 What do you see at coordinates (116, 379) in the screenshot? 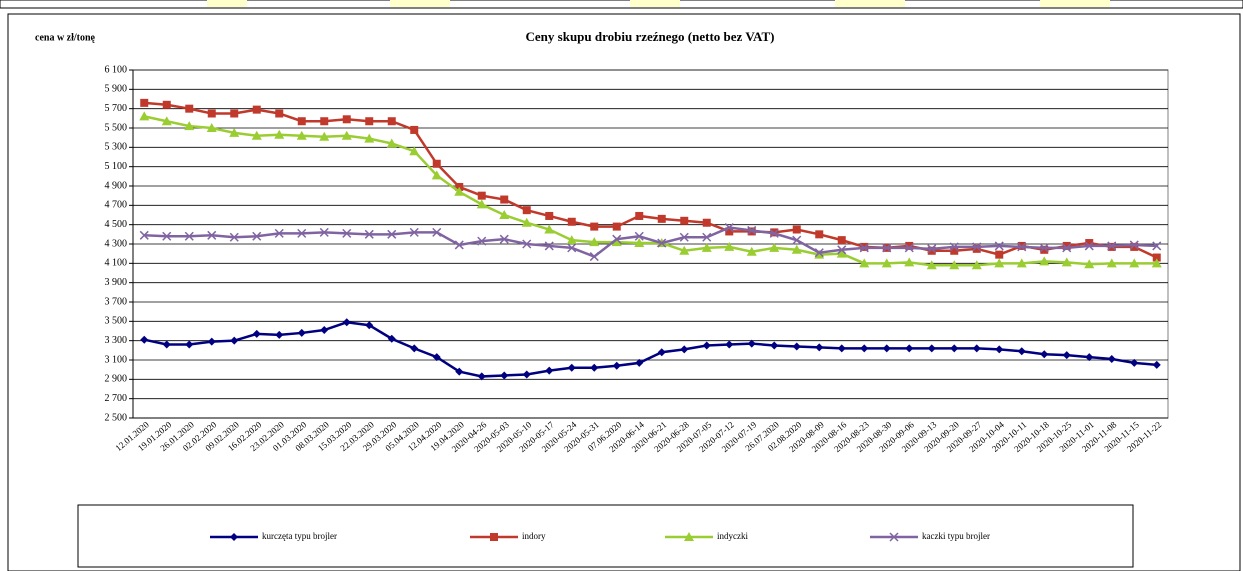
I see `y-tick-label: 2 900` at bounding box center [116, 379].